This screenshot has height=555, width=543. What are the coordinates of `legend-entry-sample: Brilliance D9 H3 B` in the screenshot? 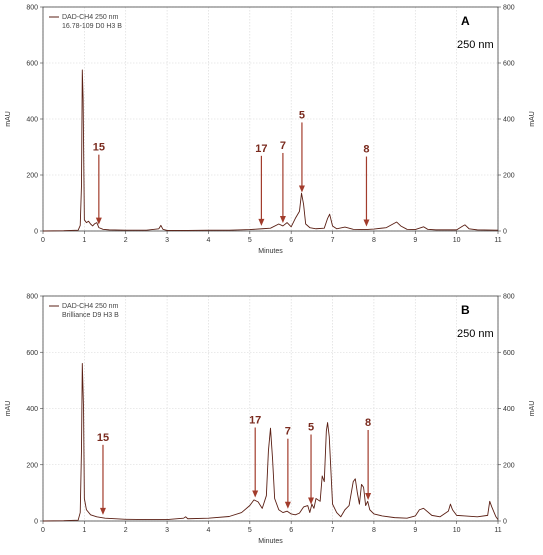 It's located at (90, 315).